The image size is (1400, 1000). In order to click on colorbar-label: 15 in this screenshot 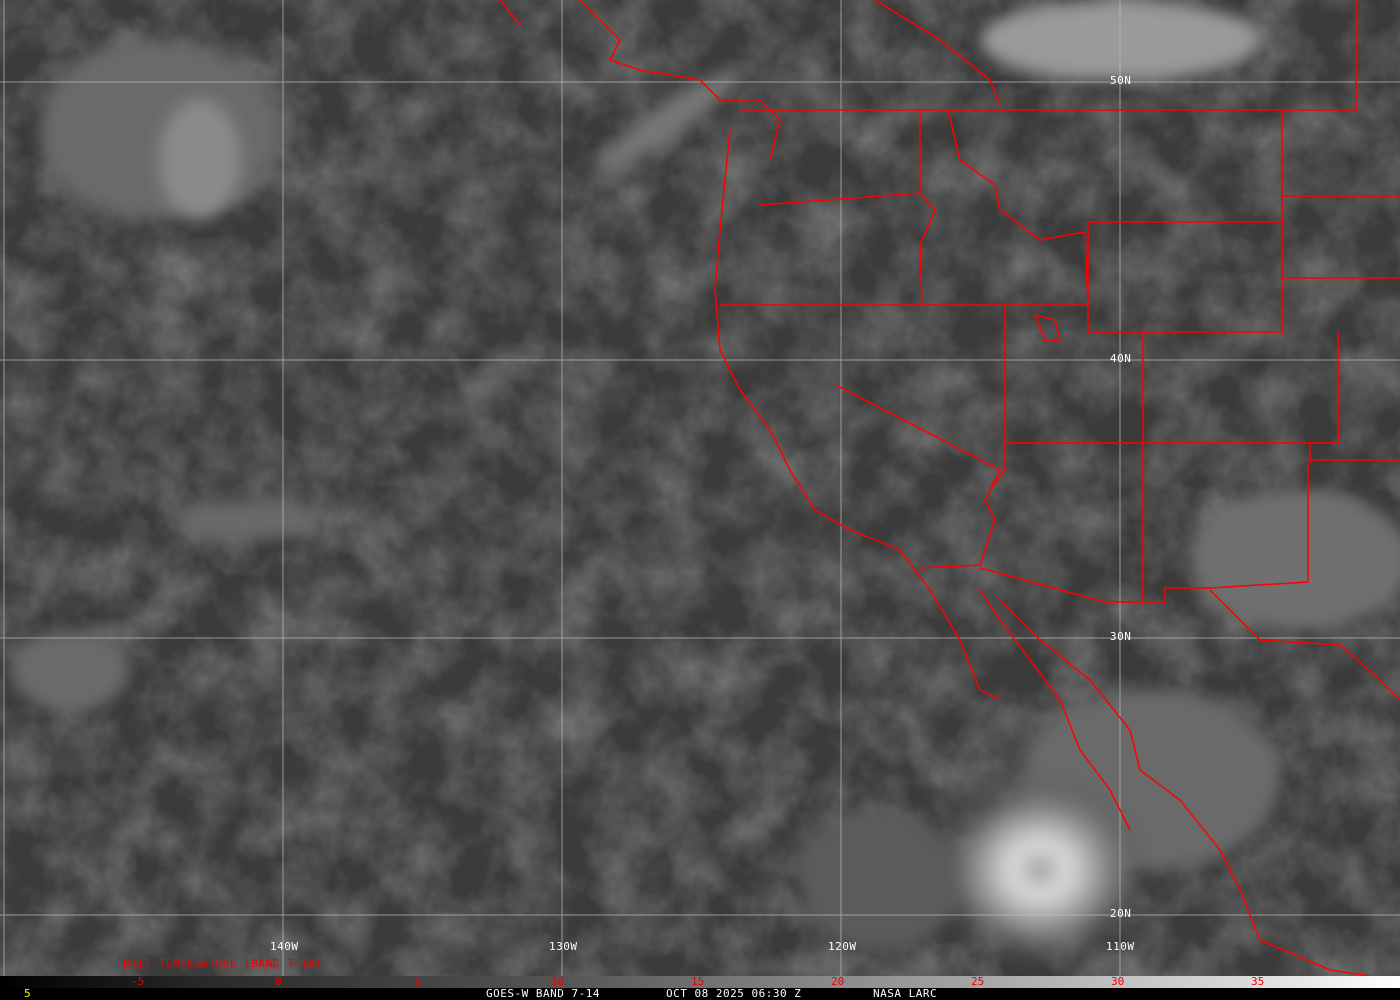, I will do `click(698, 981)`.